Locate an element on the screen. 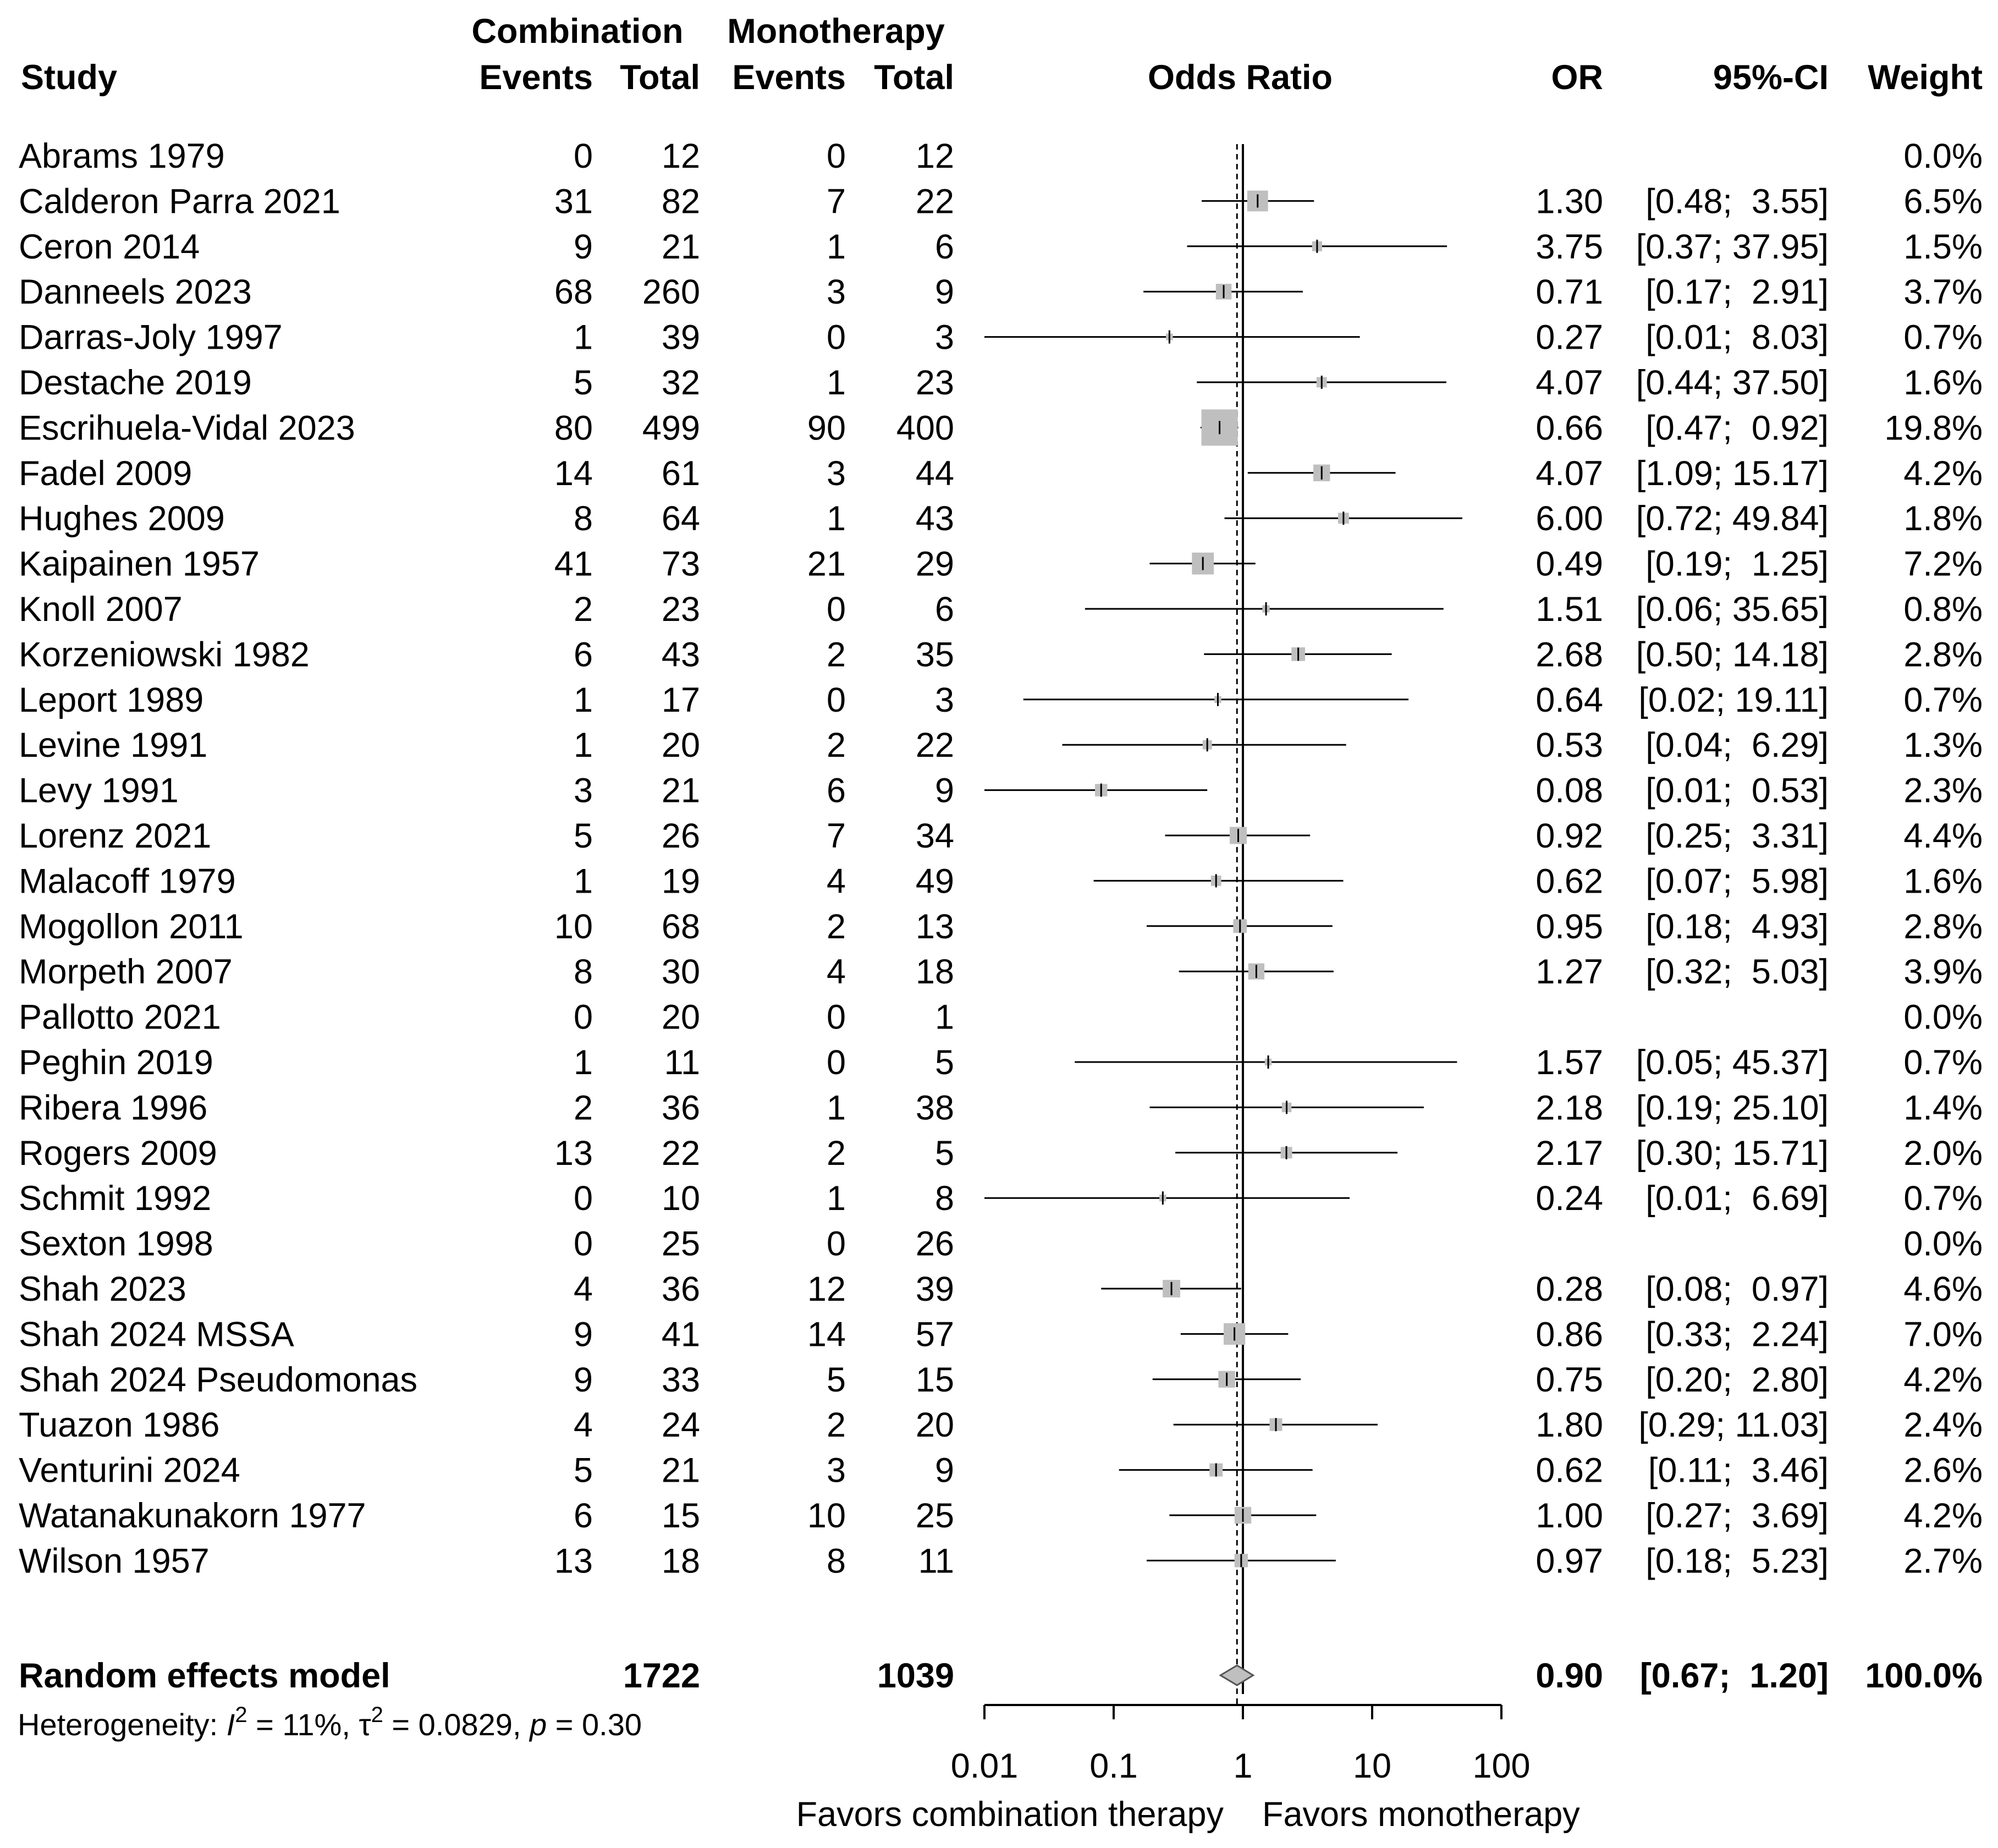 The image size is (1998, 1848). study-label: Wilson 1957 is located at coordinates (114, 1561).